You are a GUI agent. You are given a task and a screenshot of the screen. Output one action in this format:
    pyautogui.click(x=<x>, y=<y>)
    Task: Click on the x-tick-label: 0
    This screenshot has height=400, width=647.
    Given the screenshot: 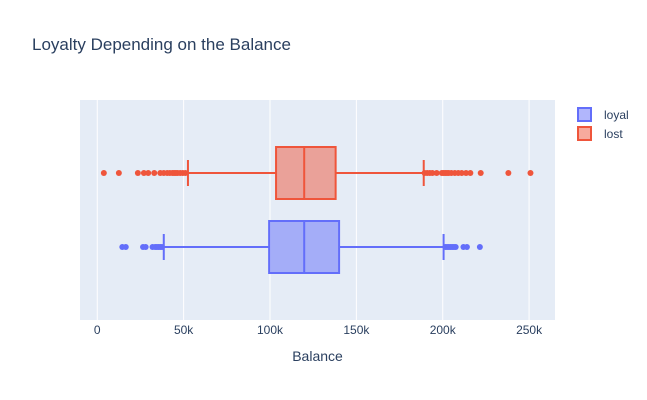 What is the action you would take?
    pyautogui.click(x=97, y=330)
    